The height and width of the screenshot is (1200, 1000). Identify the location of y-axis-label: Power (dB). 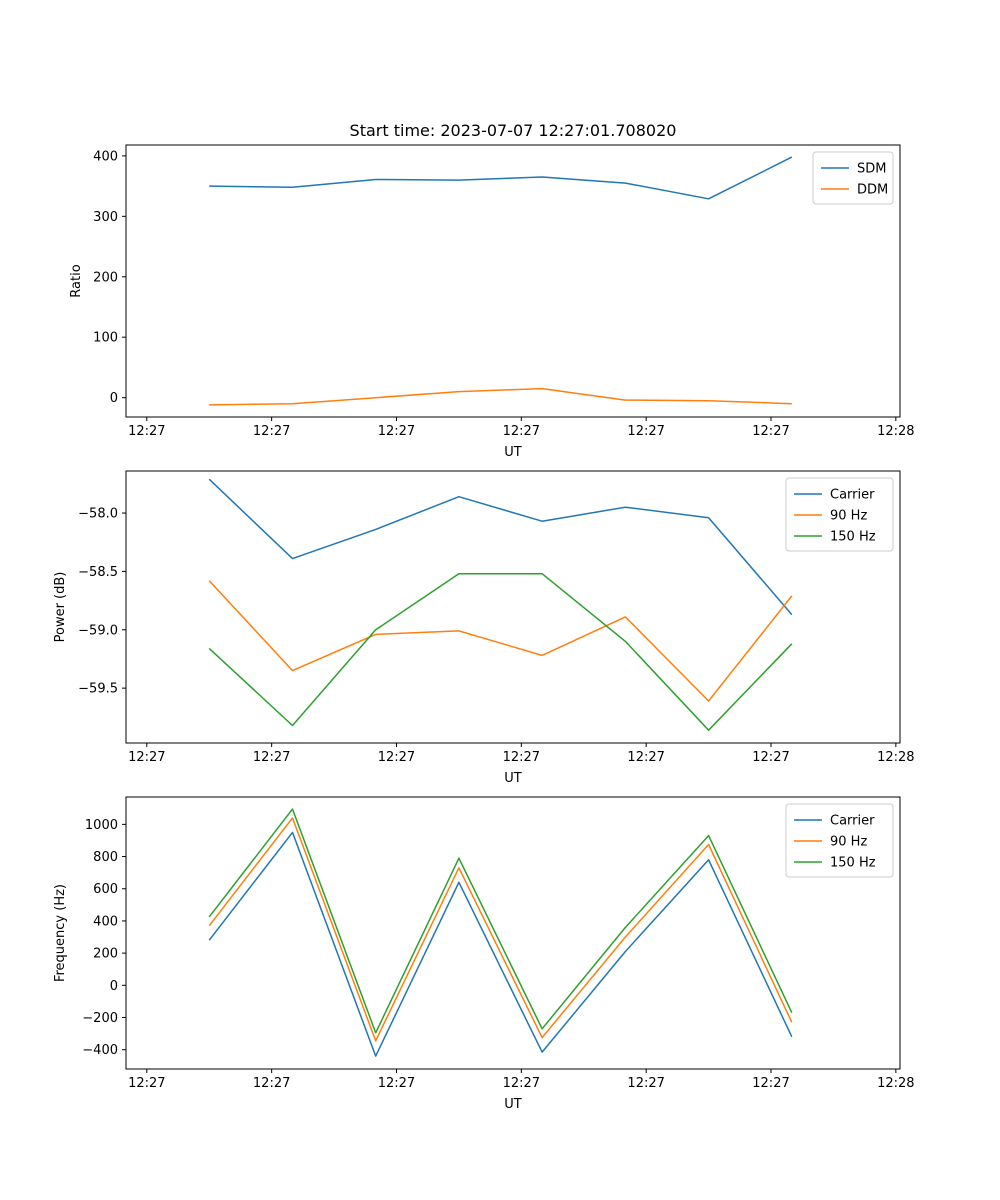
(60, 607).